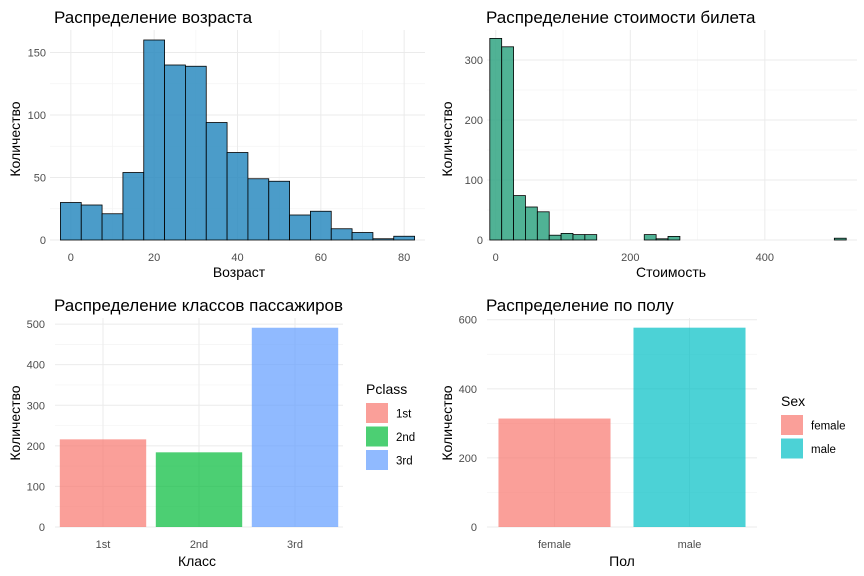 Image resolution: width=864 pixels, height=576 pixels. I want to click on pclass-legend-key-2nd, so click(377, 436).